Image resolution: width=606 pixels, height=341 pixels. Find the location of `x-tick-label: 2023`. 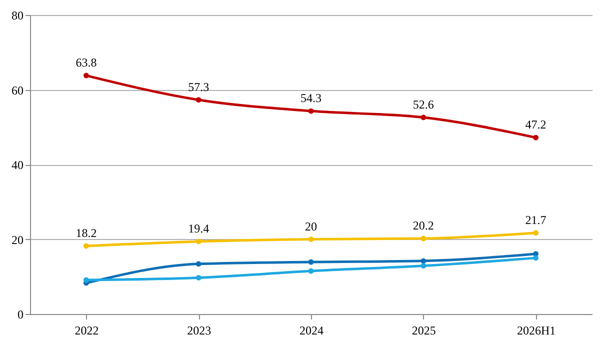

x-tick-label: 2023 is located at coordinates (199, 331).